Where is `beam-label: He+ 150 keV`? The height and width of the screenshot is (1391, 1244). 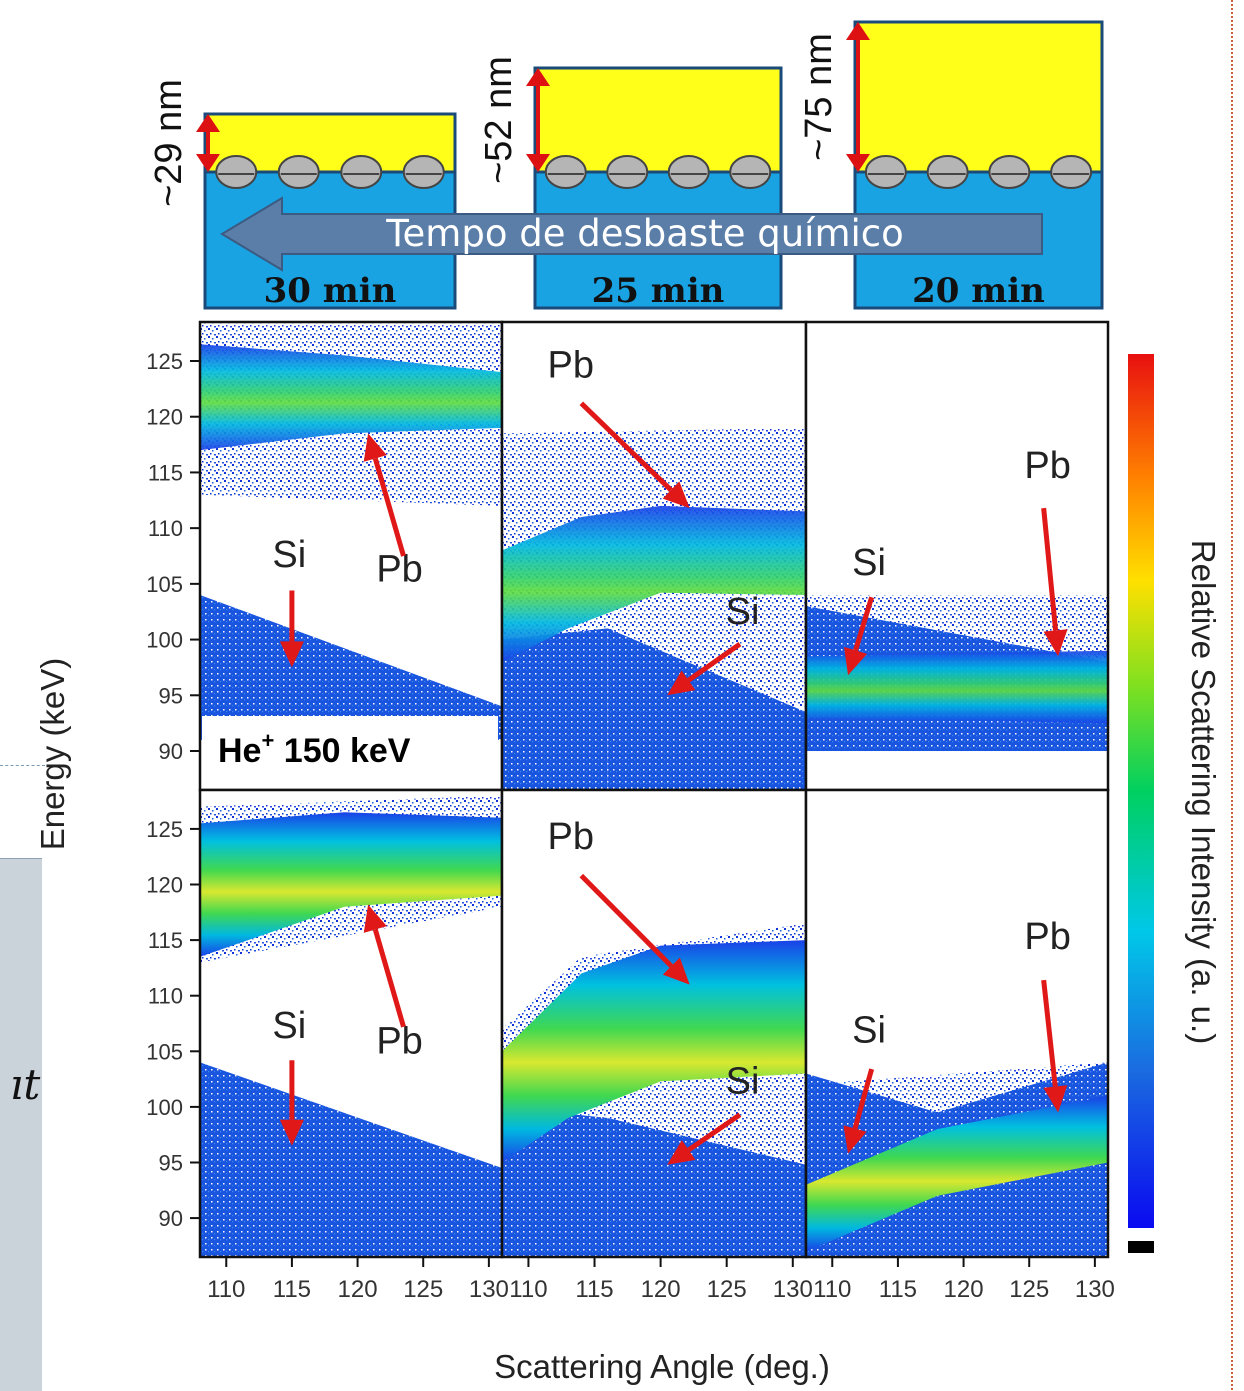
beam-label: He+ 150 keV is located at coordinates (350, 748).